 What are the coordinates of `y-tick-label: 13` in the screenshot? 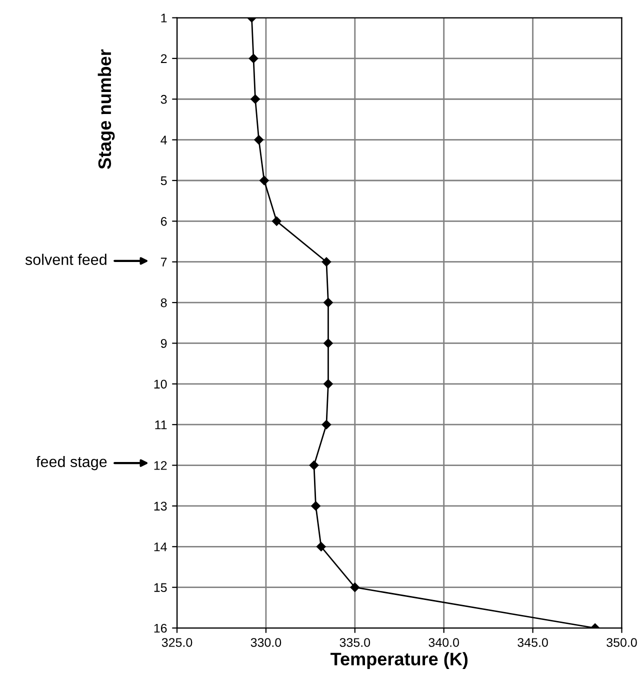 It's located at (160, 506).